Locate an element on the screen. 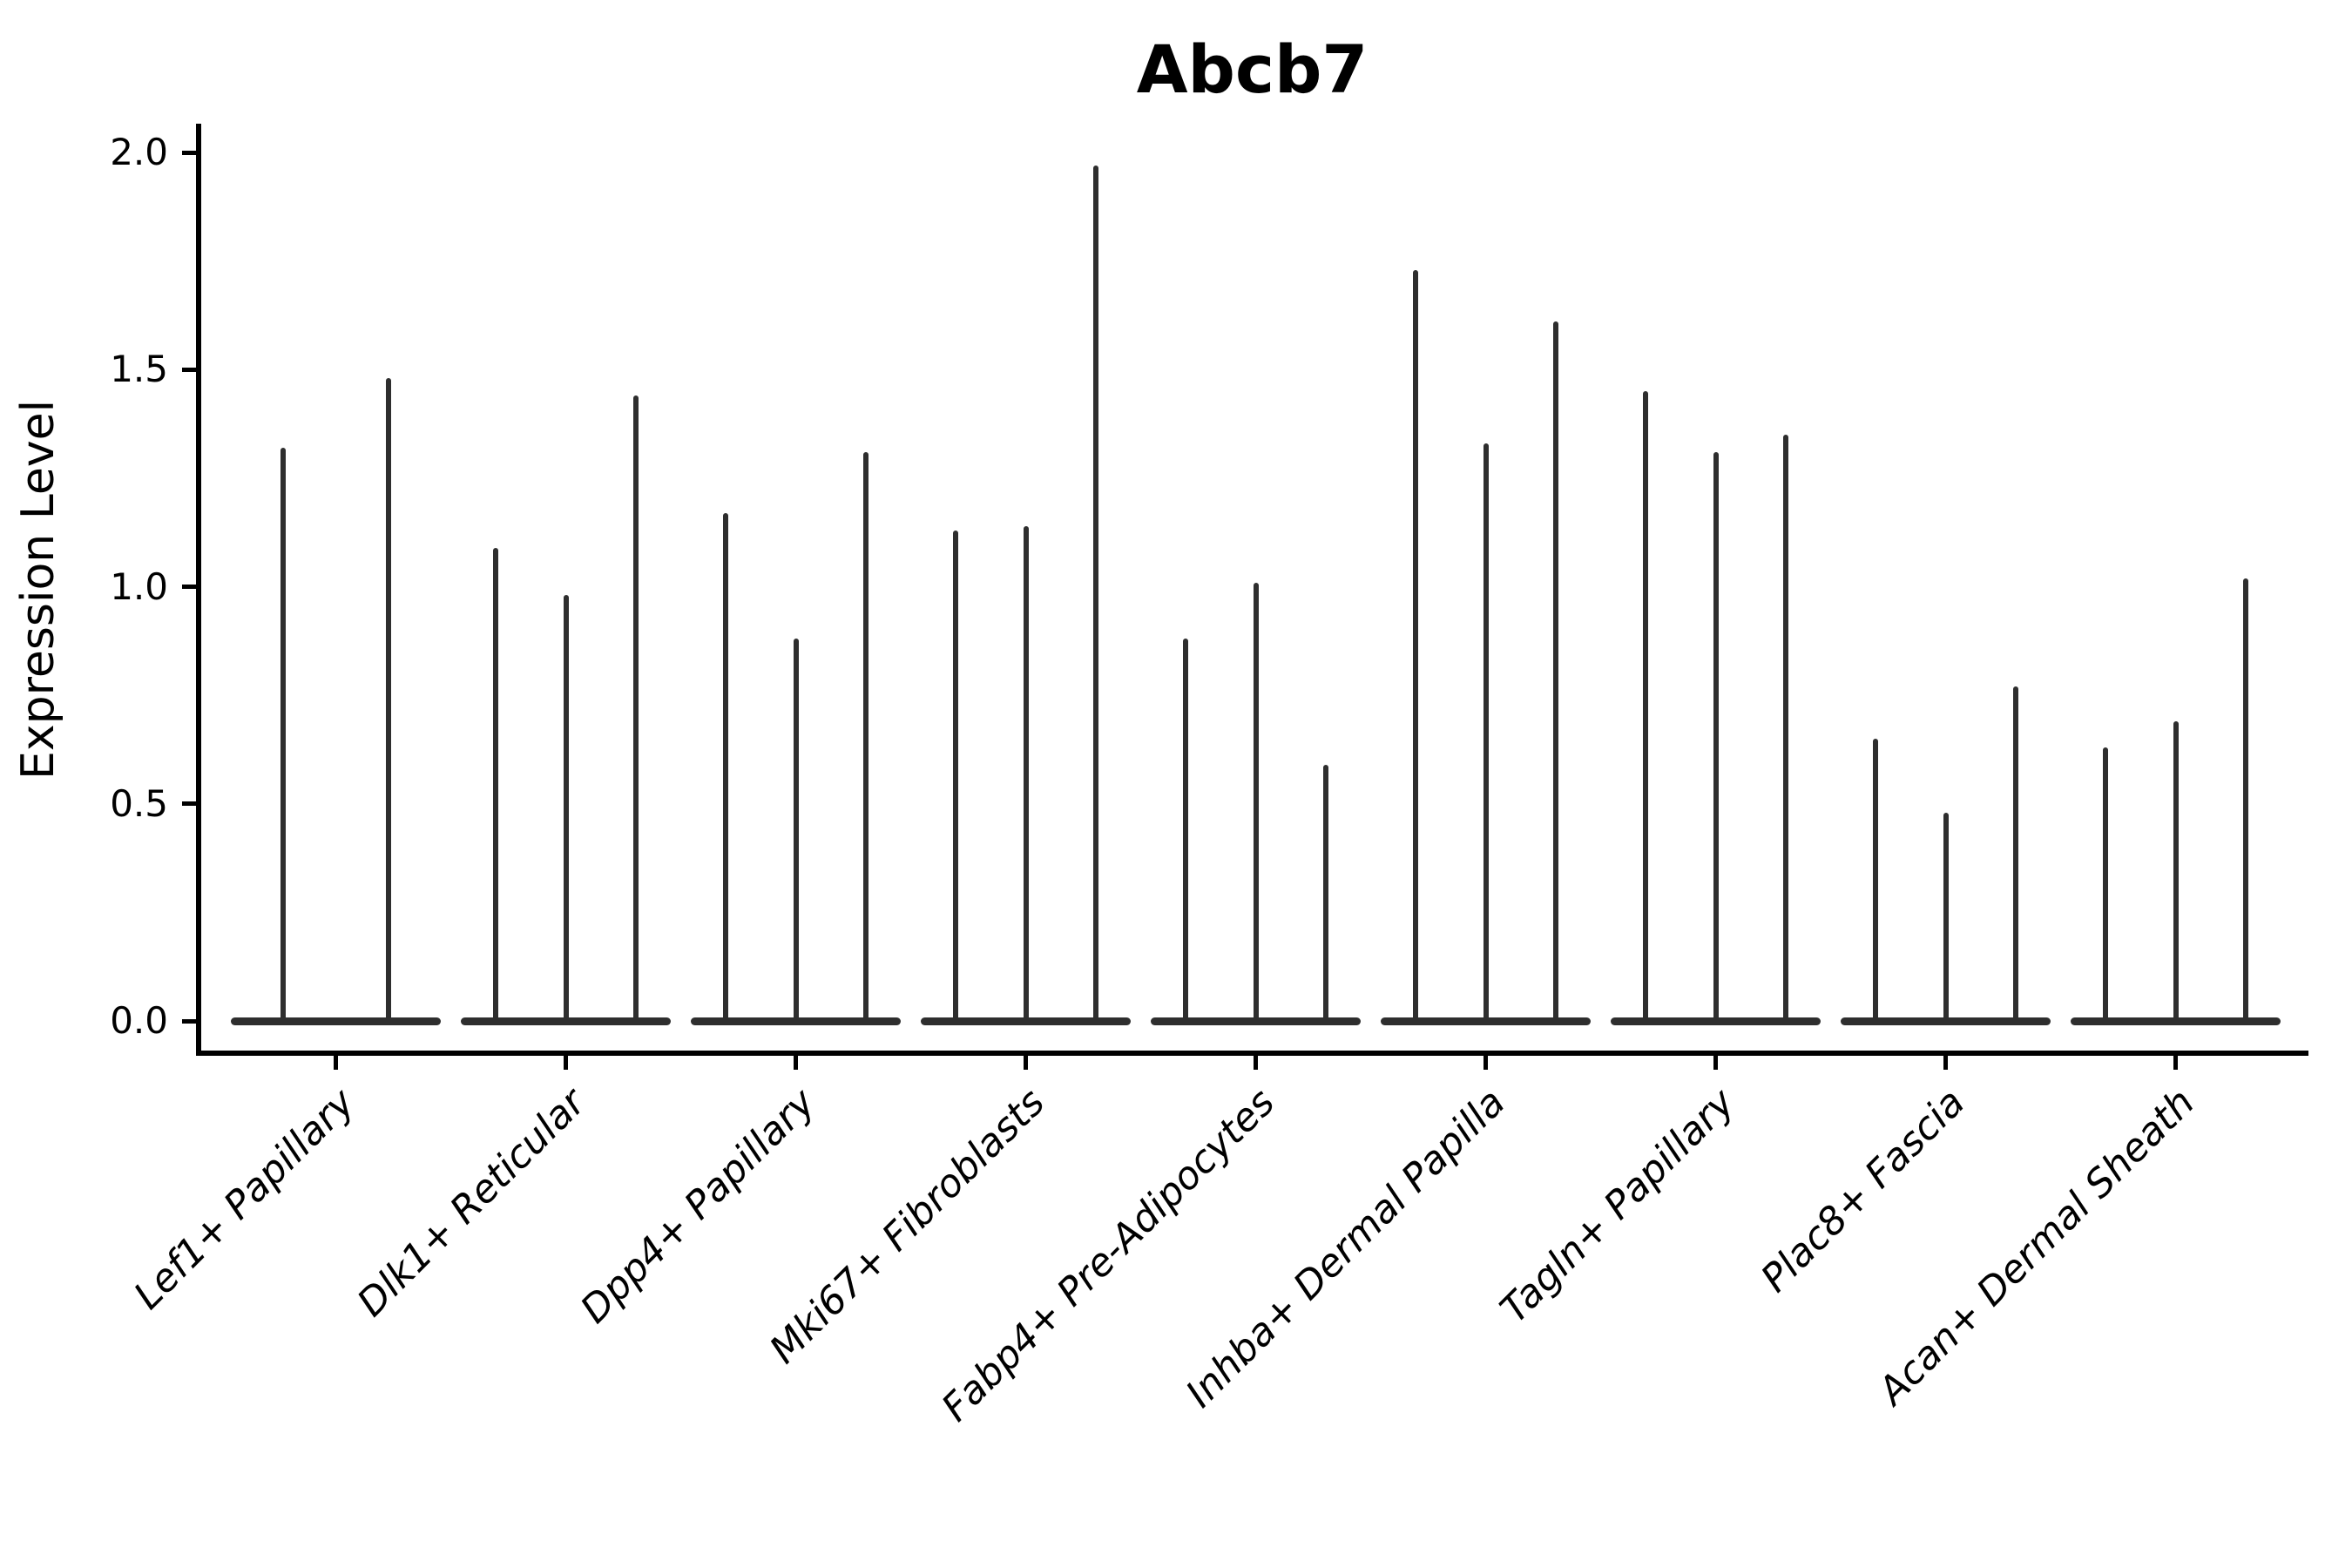  chart-title: Abcb7 is located at coordinates (1252, 69).